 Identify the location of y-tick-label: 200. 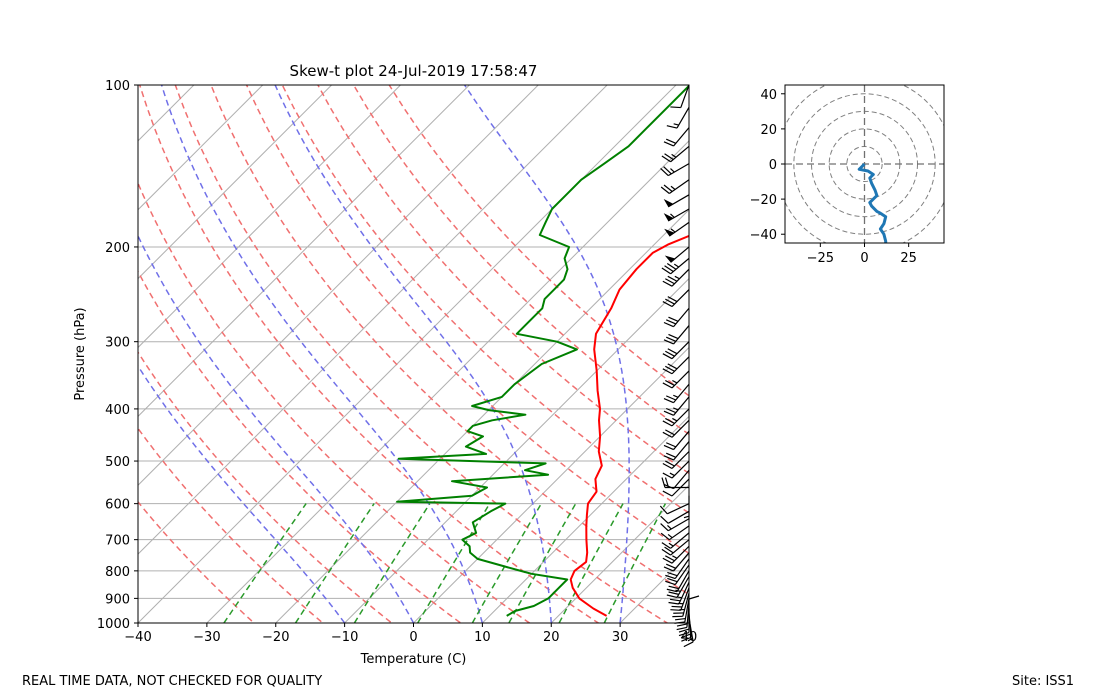
(117, 248).